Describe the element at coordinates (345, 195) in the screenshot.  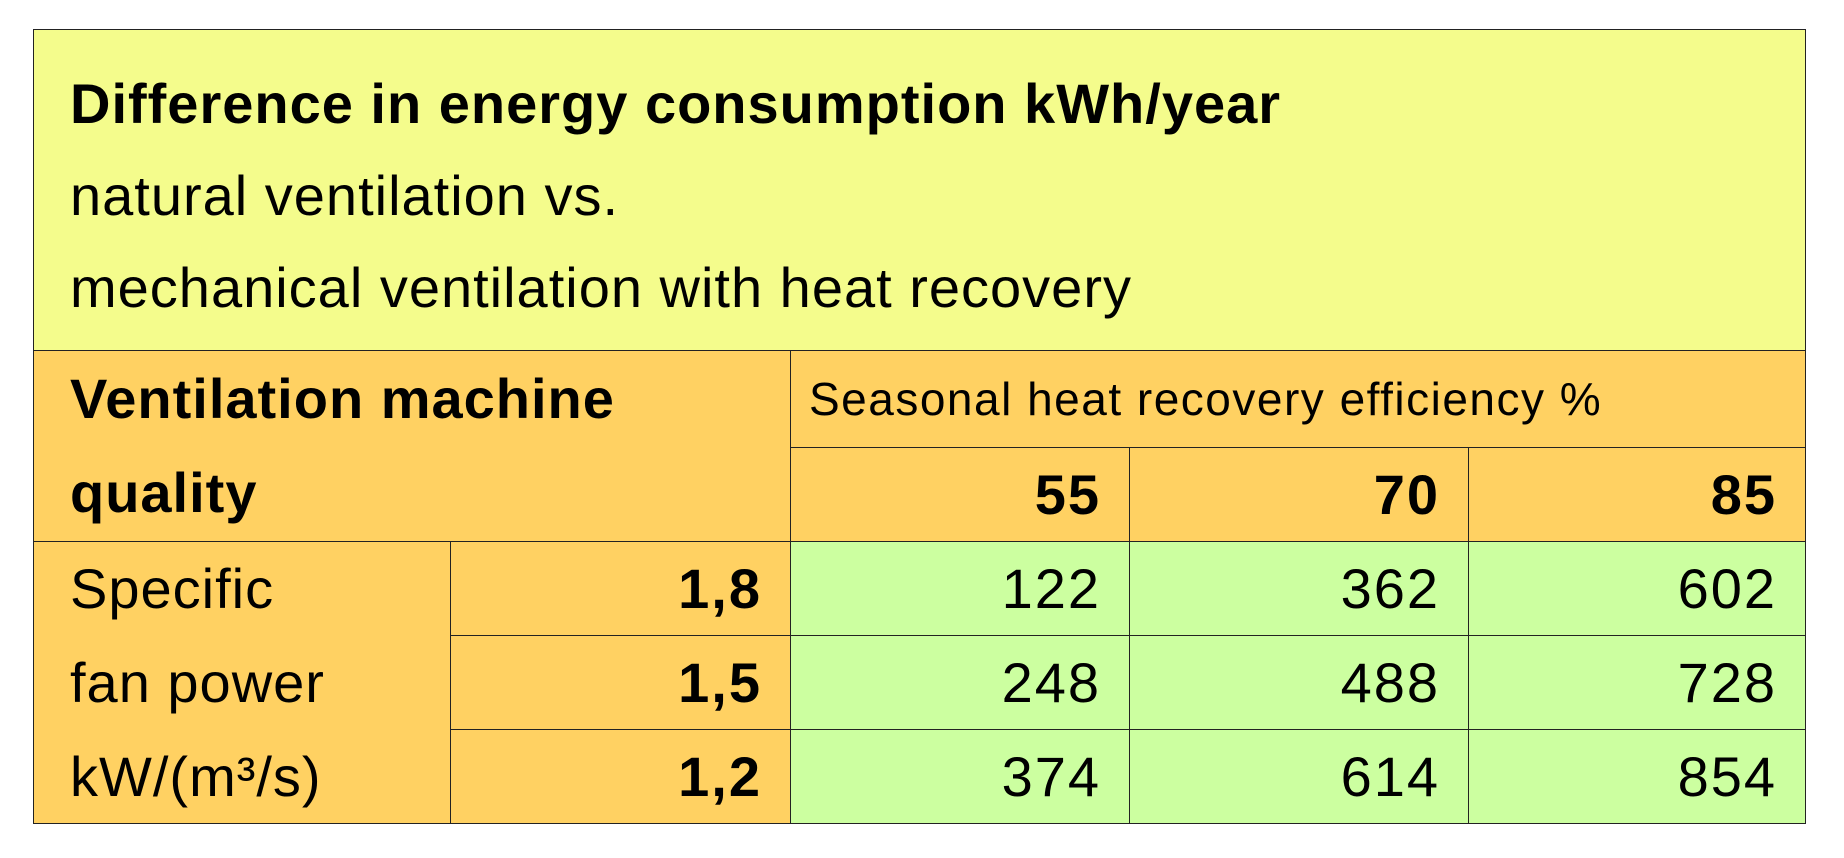
I see `title-line-2: natural ventilation vs.` at that location.